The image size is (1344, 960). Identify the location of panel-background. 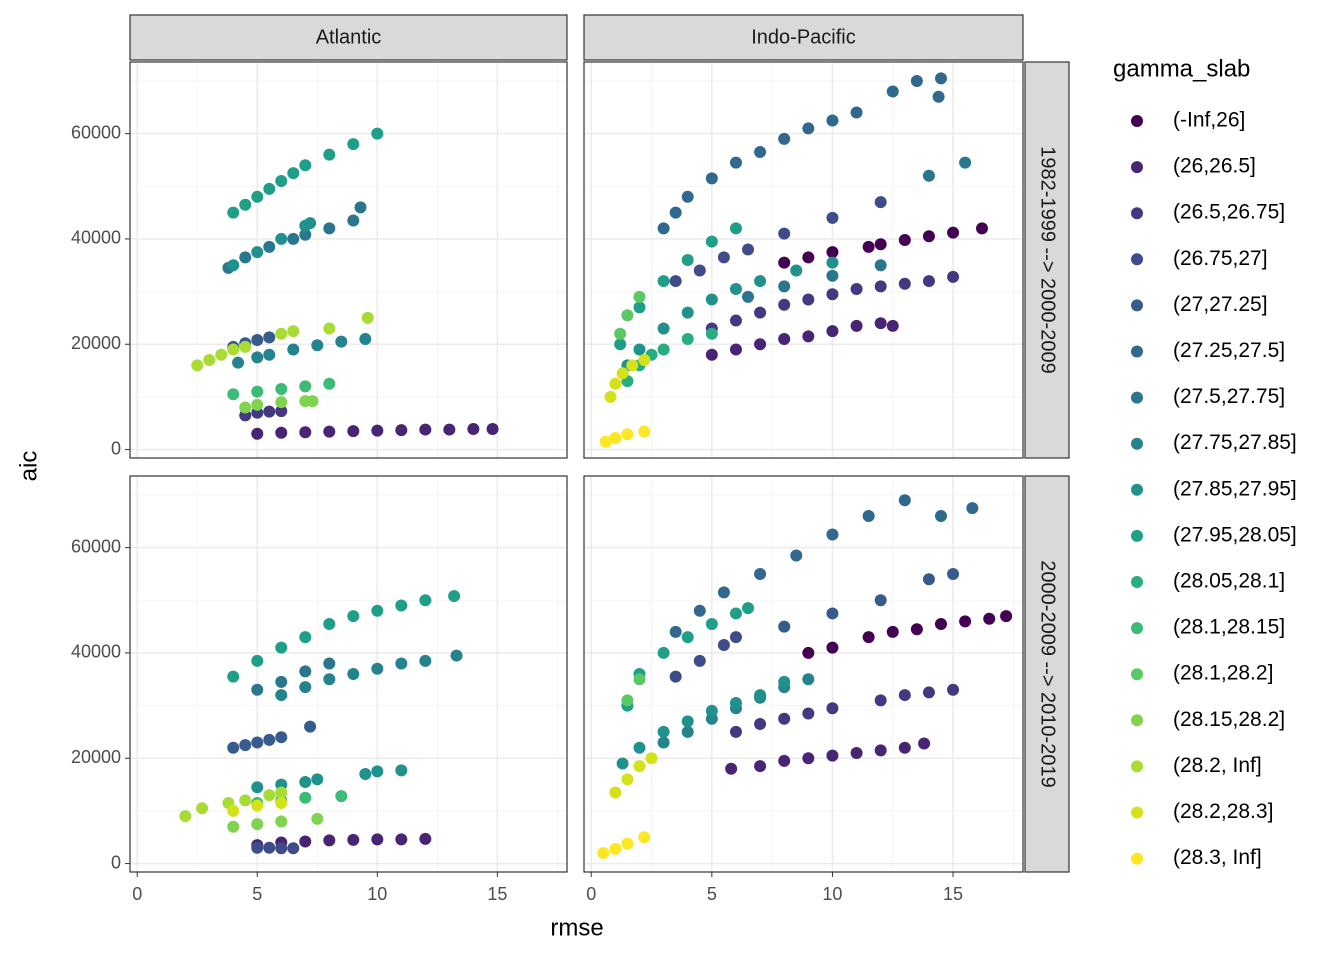
(803, 674).